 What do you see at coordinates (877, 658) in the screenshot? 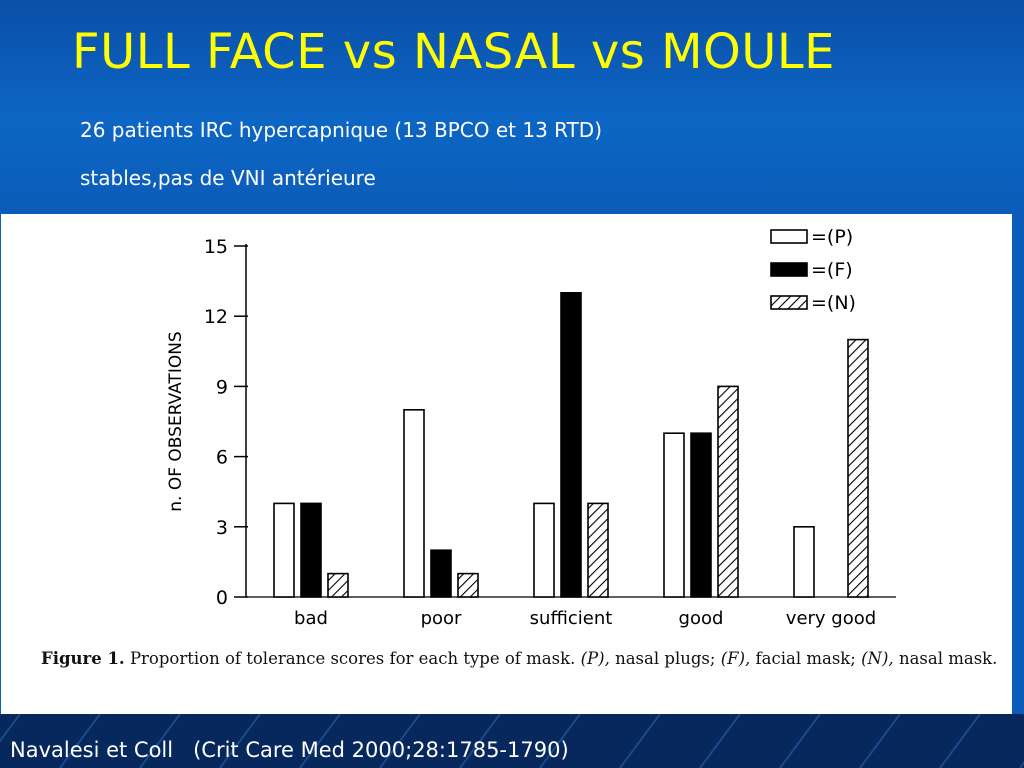
I see `caption-n-key: (N),` at bounding box center [877, 658].